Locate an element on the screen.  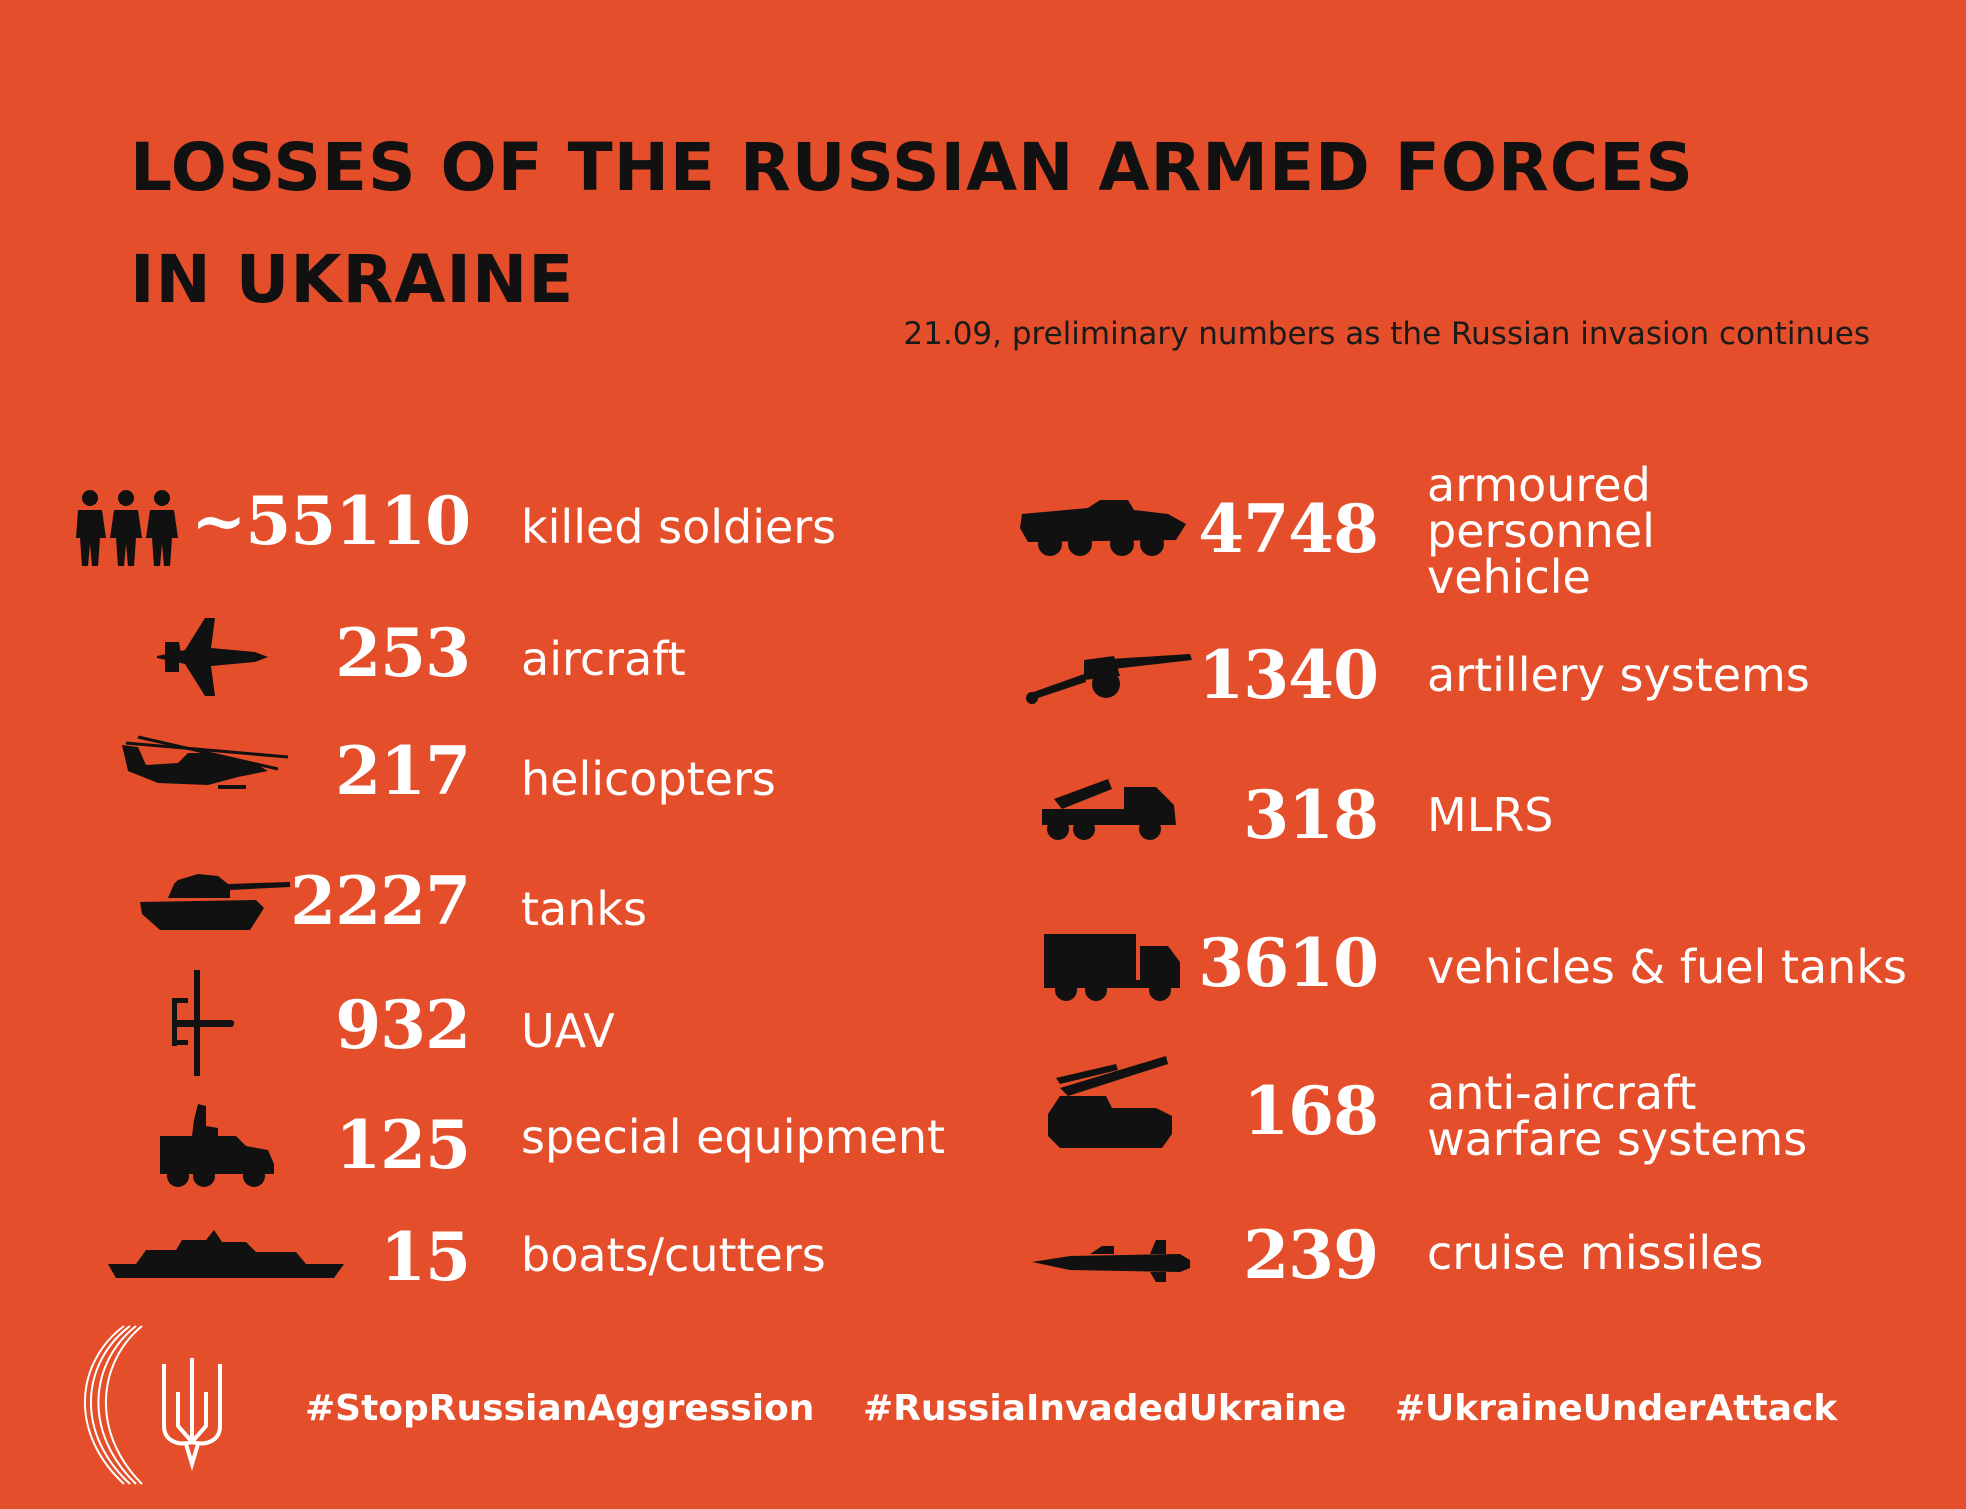
value-boats: 15 is located at coordinates (425, 1257).